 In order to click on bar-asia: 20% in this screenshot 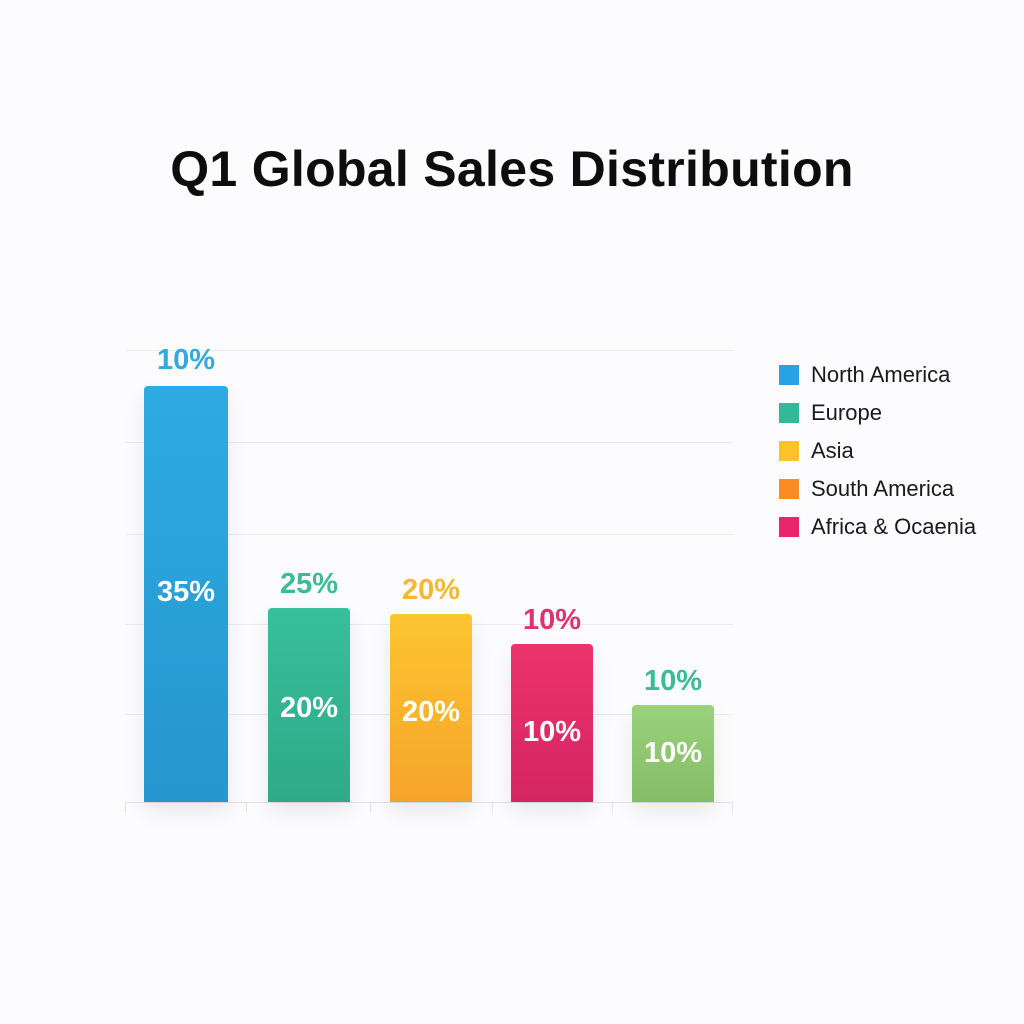, I will do `click(431, 708)`.